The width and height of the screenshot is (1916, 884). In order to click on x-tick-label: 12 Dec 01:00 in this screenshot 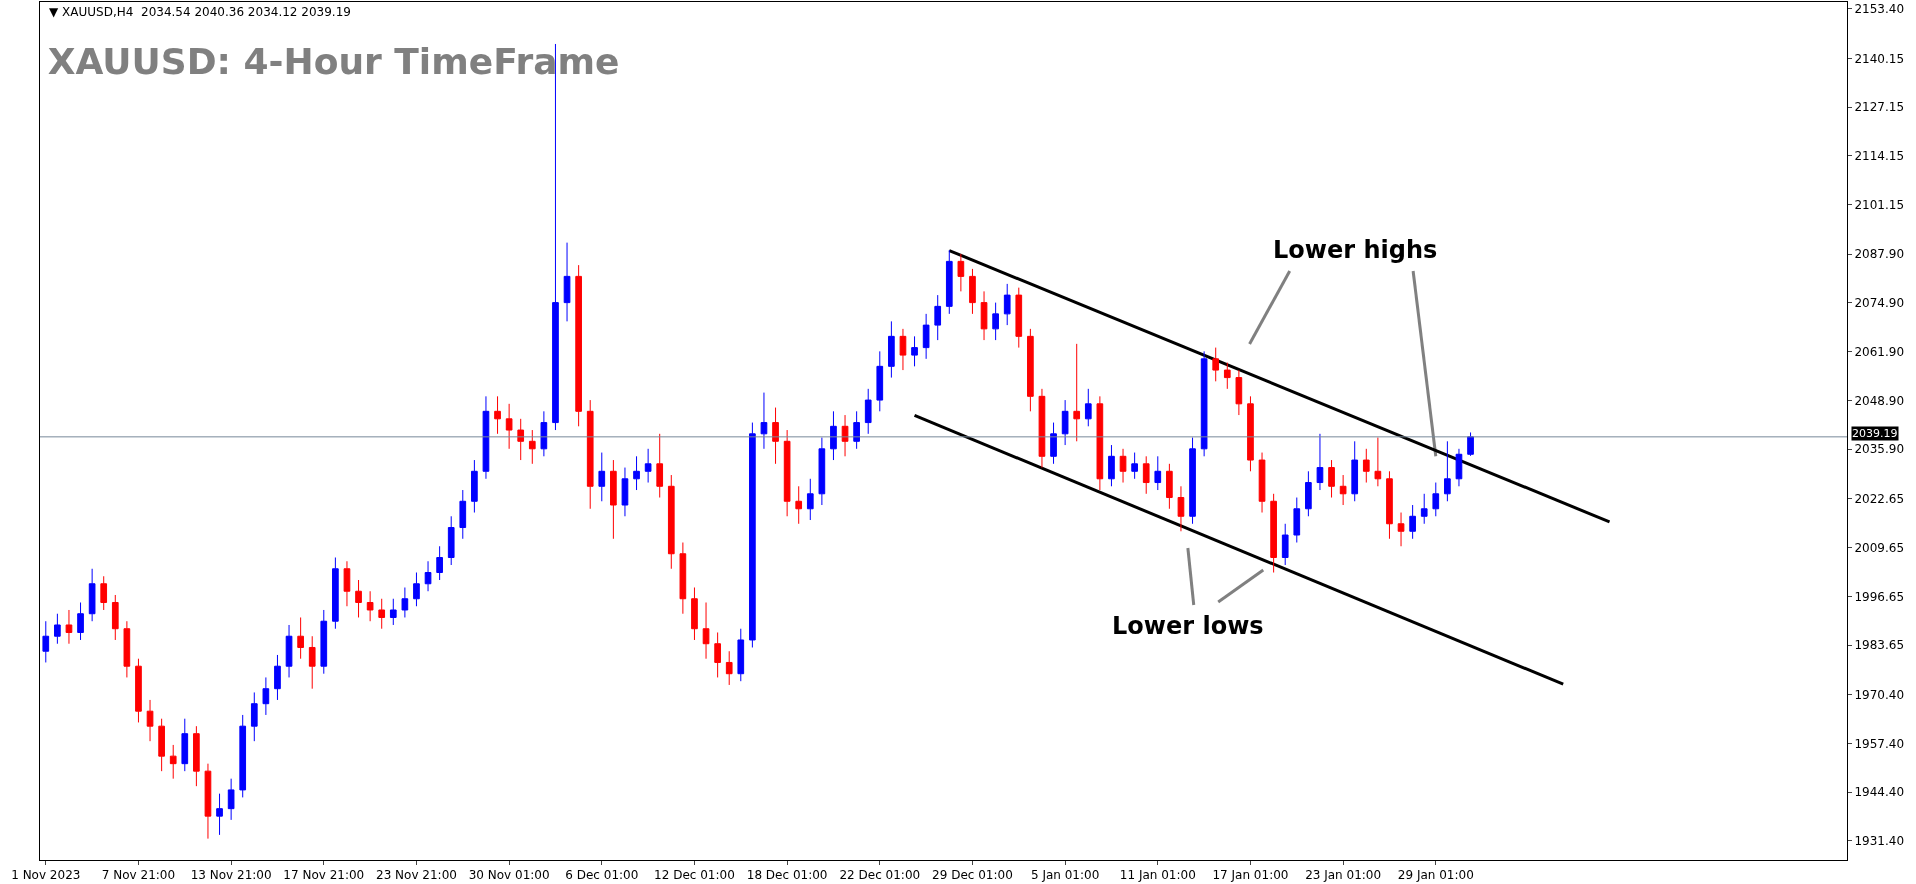, I will do `click(694, 875)`.